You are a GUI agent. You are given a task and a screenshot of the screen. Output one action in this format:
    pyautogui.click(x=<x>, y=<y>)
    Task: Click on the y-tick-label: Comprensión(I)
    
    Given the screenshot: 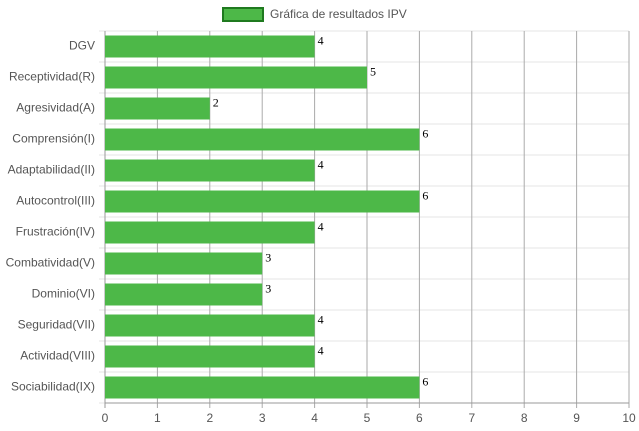 What is the action you would take?
    pyautogui.click(x=53, y=139)
    